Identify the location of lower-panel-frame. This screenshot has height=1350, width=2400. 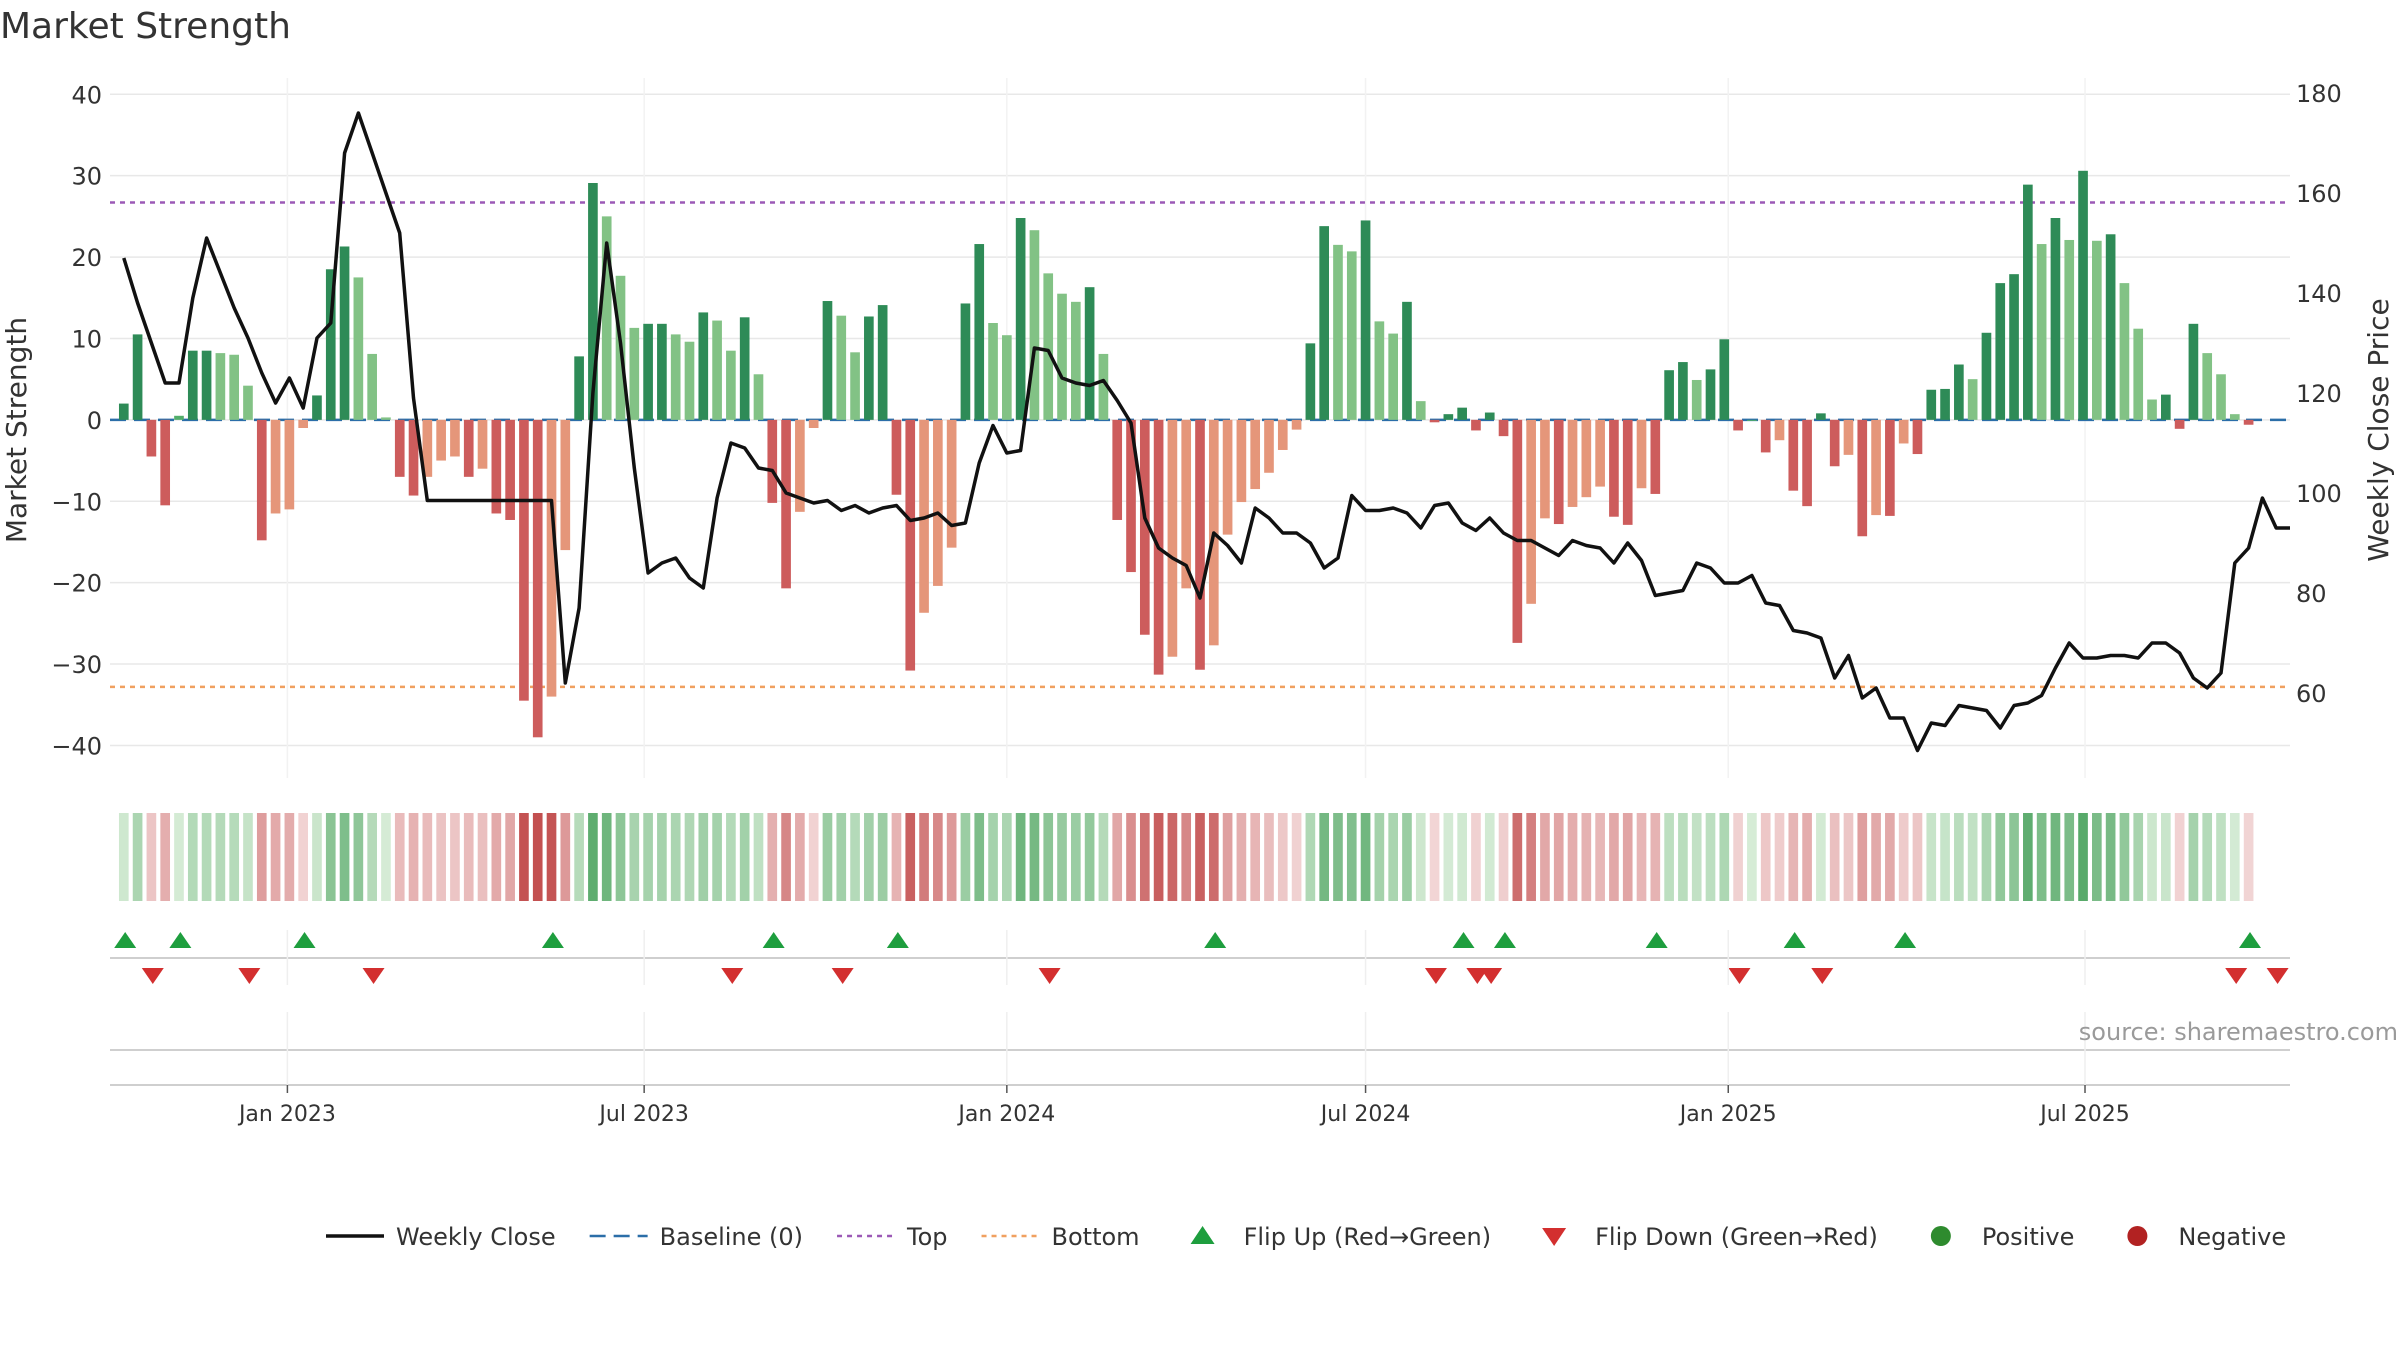
(1200, 1008).